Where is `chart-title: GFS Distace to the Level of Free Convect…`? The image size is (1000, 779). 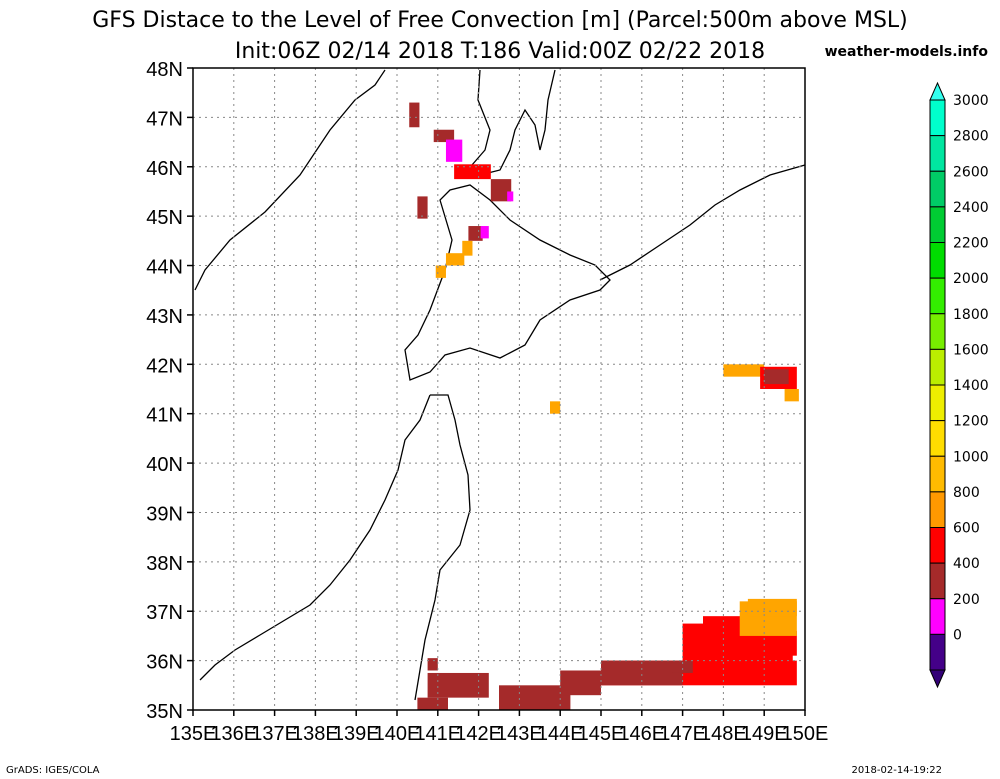 chart-title: GFS Distace to the Level of Free Convect… is located at coordinates (500, 20).